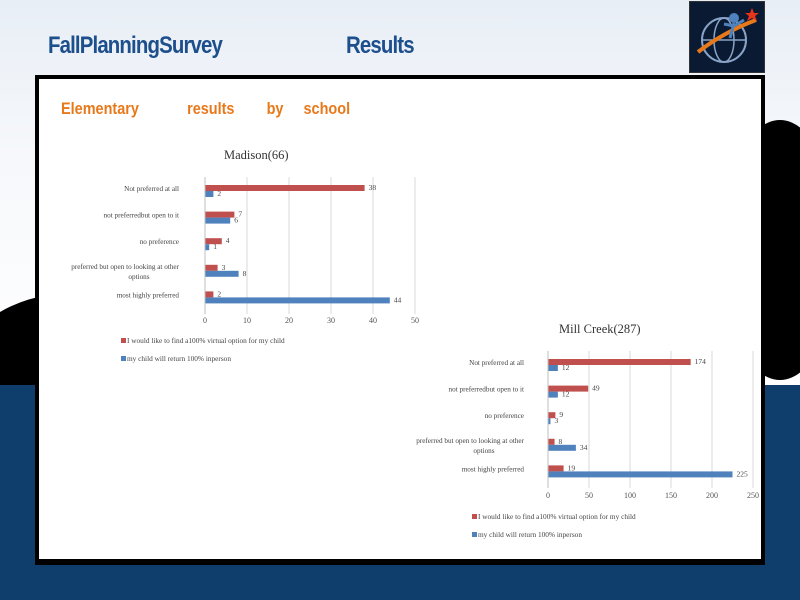 This screenshot has width=800, height=600. What do you see at coordinates (712, 495) in the screenshot?
I see `chart2-tick-label: 200` at bounding box center [712, 495].